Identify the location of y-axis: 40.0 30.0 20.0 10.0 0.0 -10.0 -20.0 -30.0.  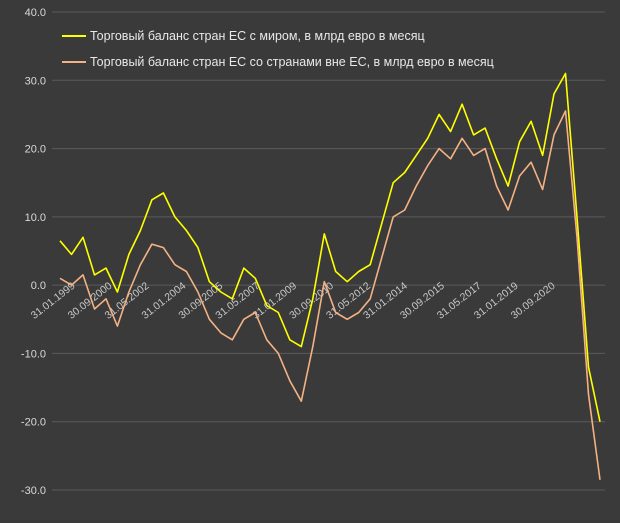
(33, 252).